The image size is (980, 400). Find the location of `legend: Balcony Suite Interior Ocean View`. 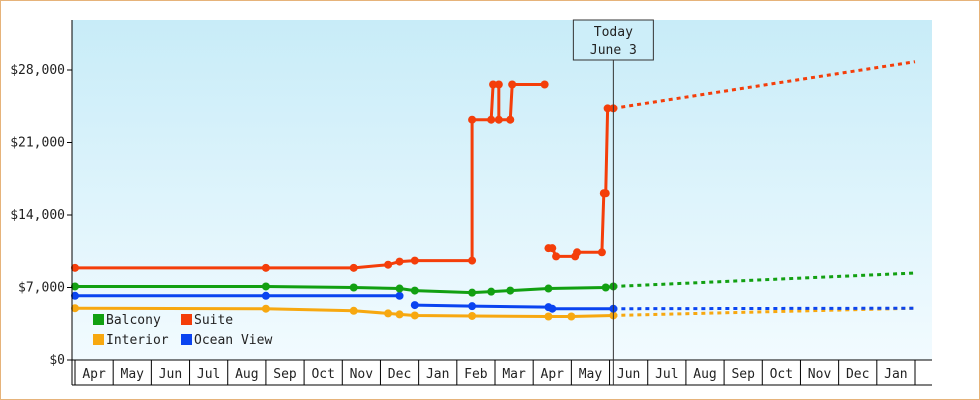

legend: Balcony Suite Interior Ocean View is located at coordinates (182, 330).